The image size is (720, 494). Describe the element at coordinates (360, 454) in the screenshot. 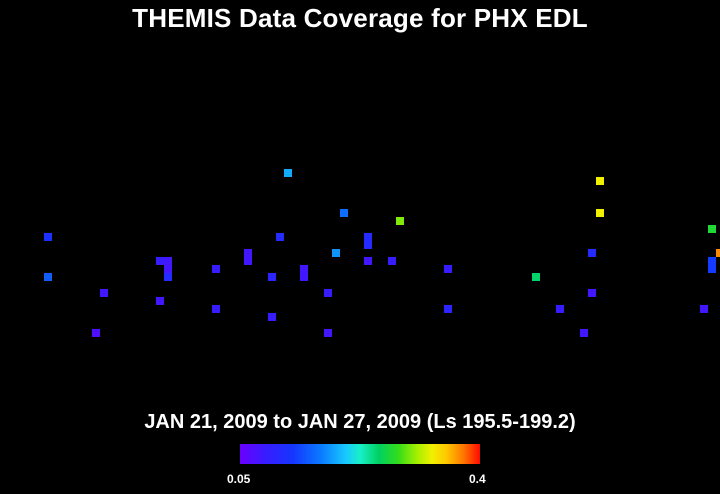

I see `colorbar` at that location.